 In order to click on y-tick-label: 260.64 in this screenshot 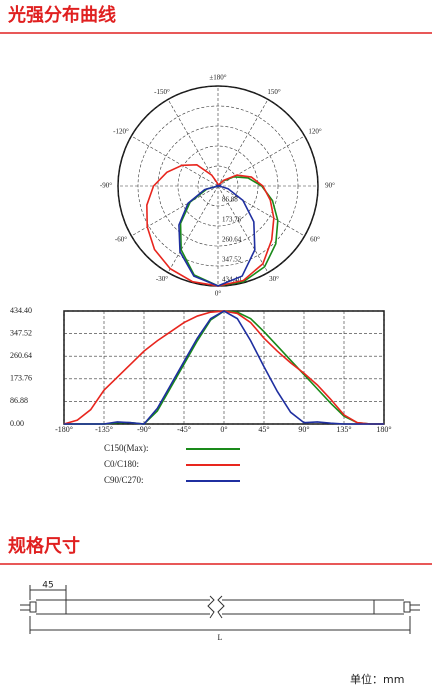, I will do `click(21, 355)`.